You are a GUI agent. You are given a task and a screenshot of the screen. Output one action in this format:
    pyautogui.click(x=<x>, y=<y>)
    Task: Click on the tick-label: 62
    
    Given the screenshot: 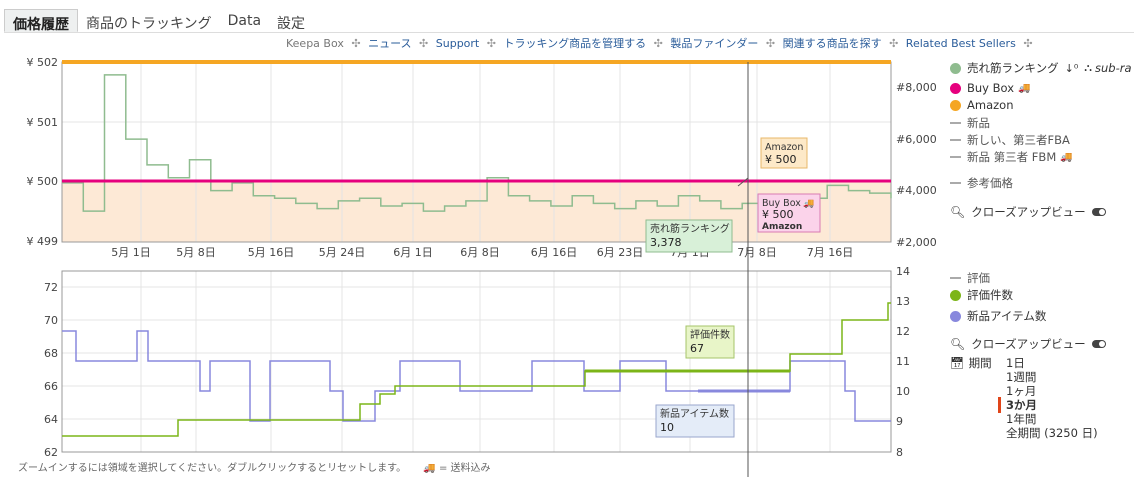 What is the action you would take?
    pyautogui.click(x=51, y=452)
    